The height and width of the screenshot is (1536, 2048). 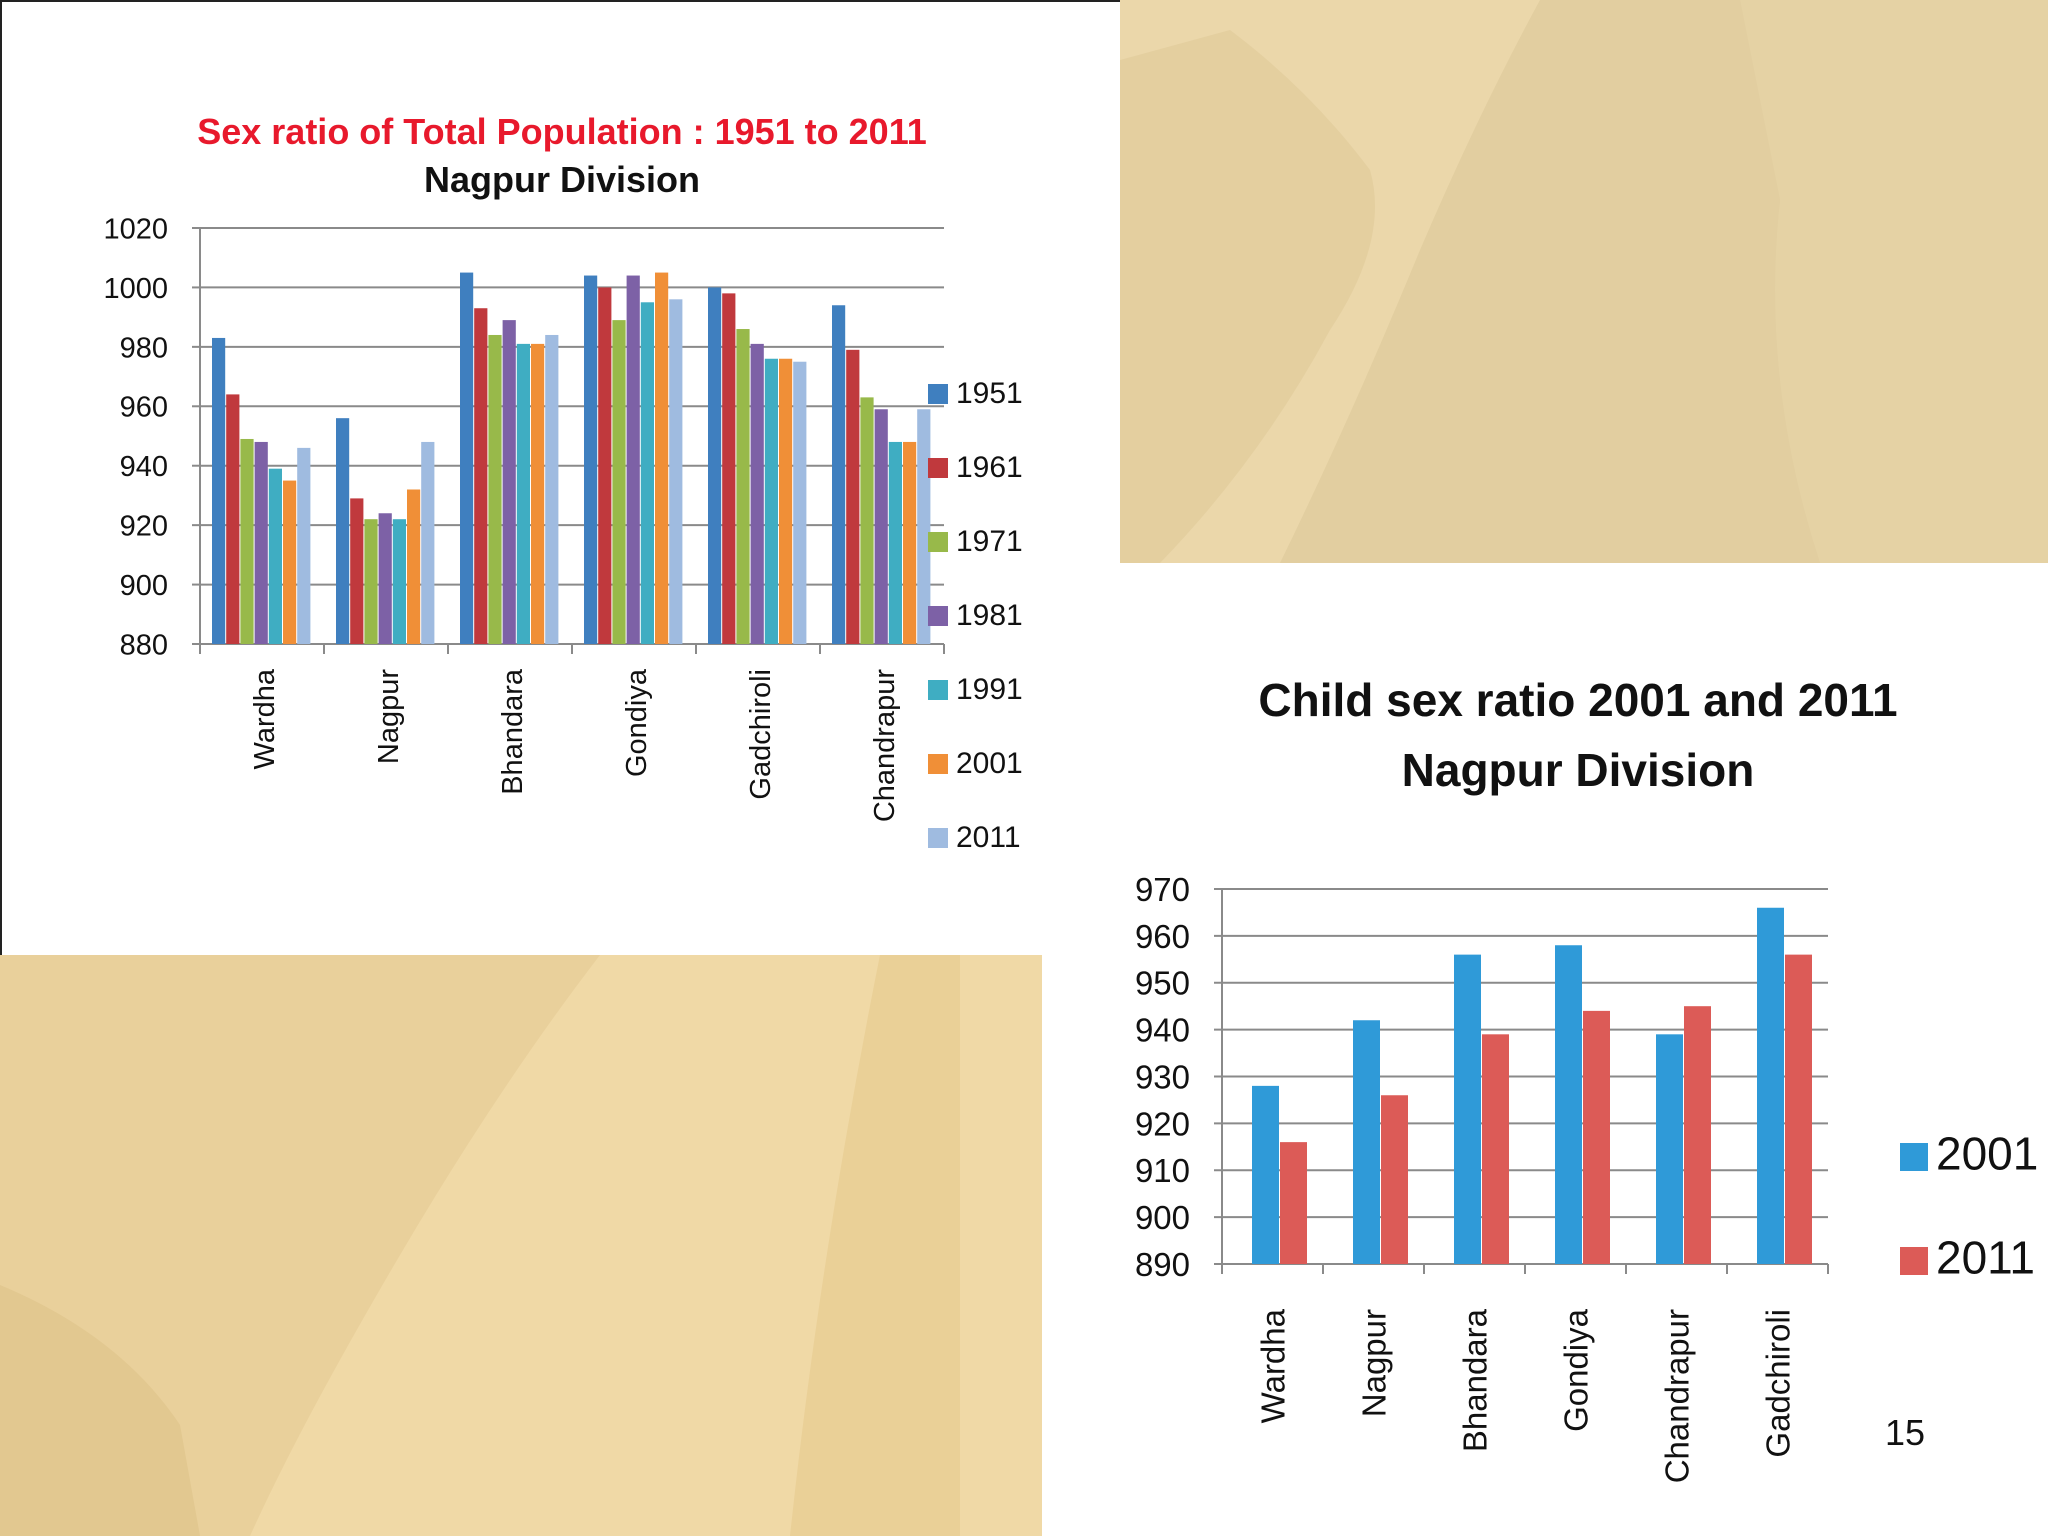 What do you see at coordinates (290, 562) in the screenshot?
I see `bar-wardha-2001` at bounding box center [290, 562].